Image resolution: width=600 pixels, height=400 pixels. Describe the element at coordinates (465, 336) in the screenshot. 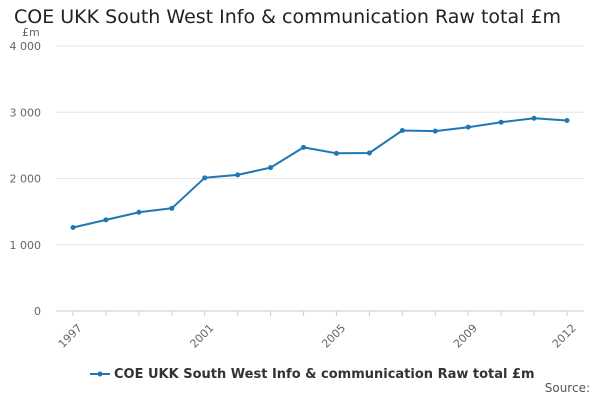

I see `x-tick-label: 2009` at that location.